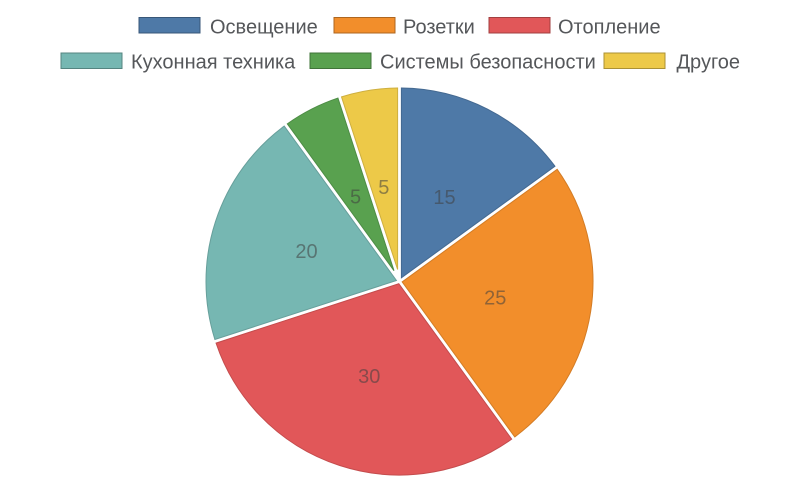 This screenshot has width=800, height=480. Describe the element at coordinates (439, 27) in the screenshot. I see `svg-text: Розетки` at that location.